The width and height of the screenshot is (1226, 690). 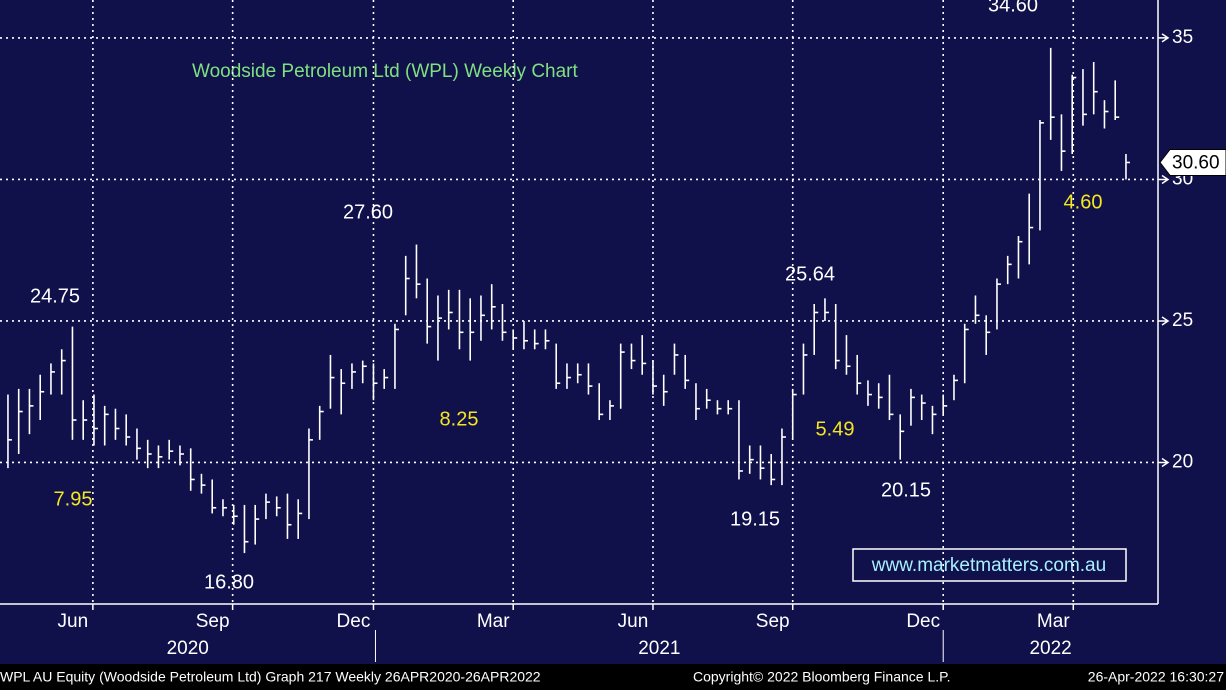 What do you see at coordinates (1182, 37) in the screenshot?
I see `y-tick-label: 35` at bounding box center [1182, 37].